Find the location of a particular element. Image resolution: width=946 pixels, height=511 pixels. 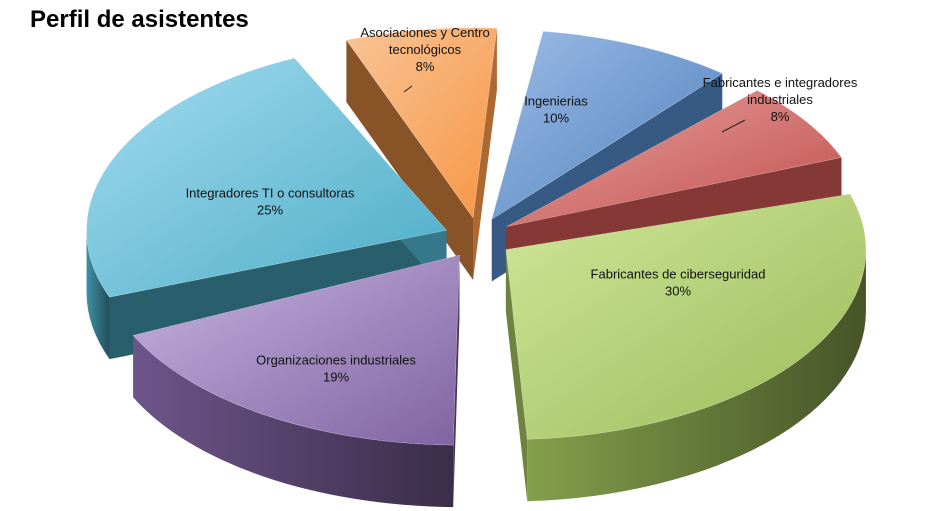

data-label-text: Integradores TI o consultoras is located at coordinates (270, 193).